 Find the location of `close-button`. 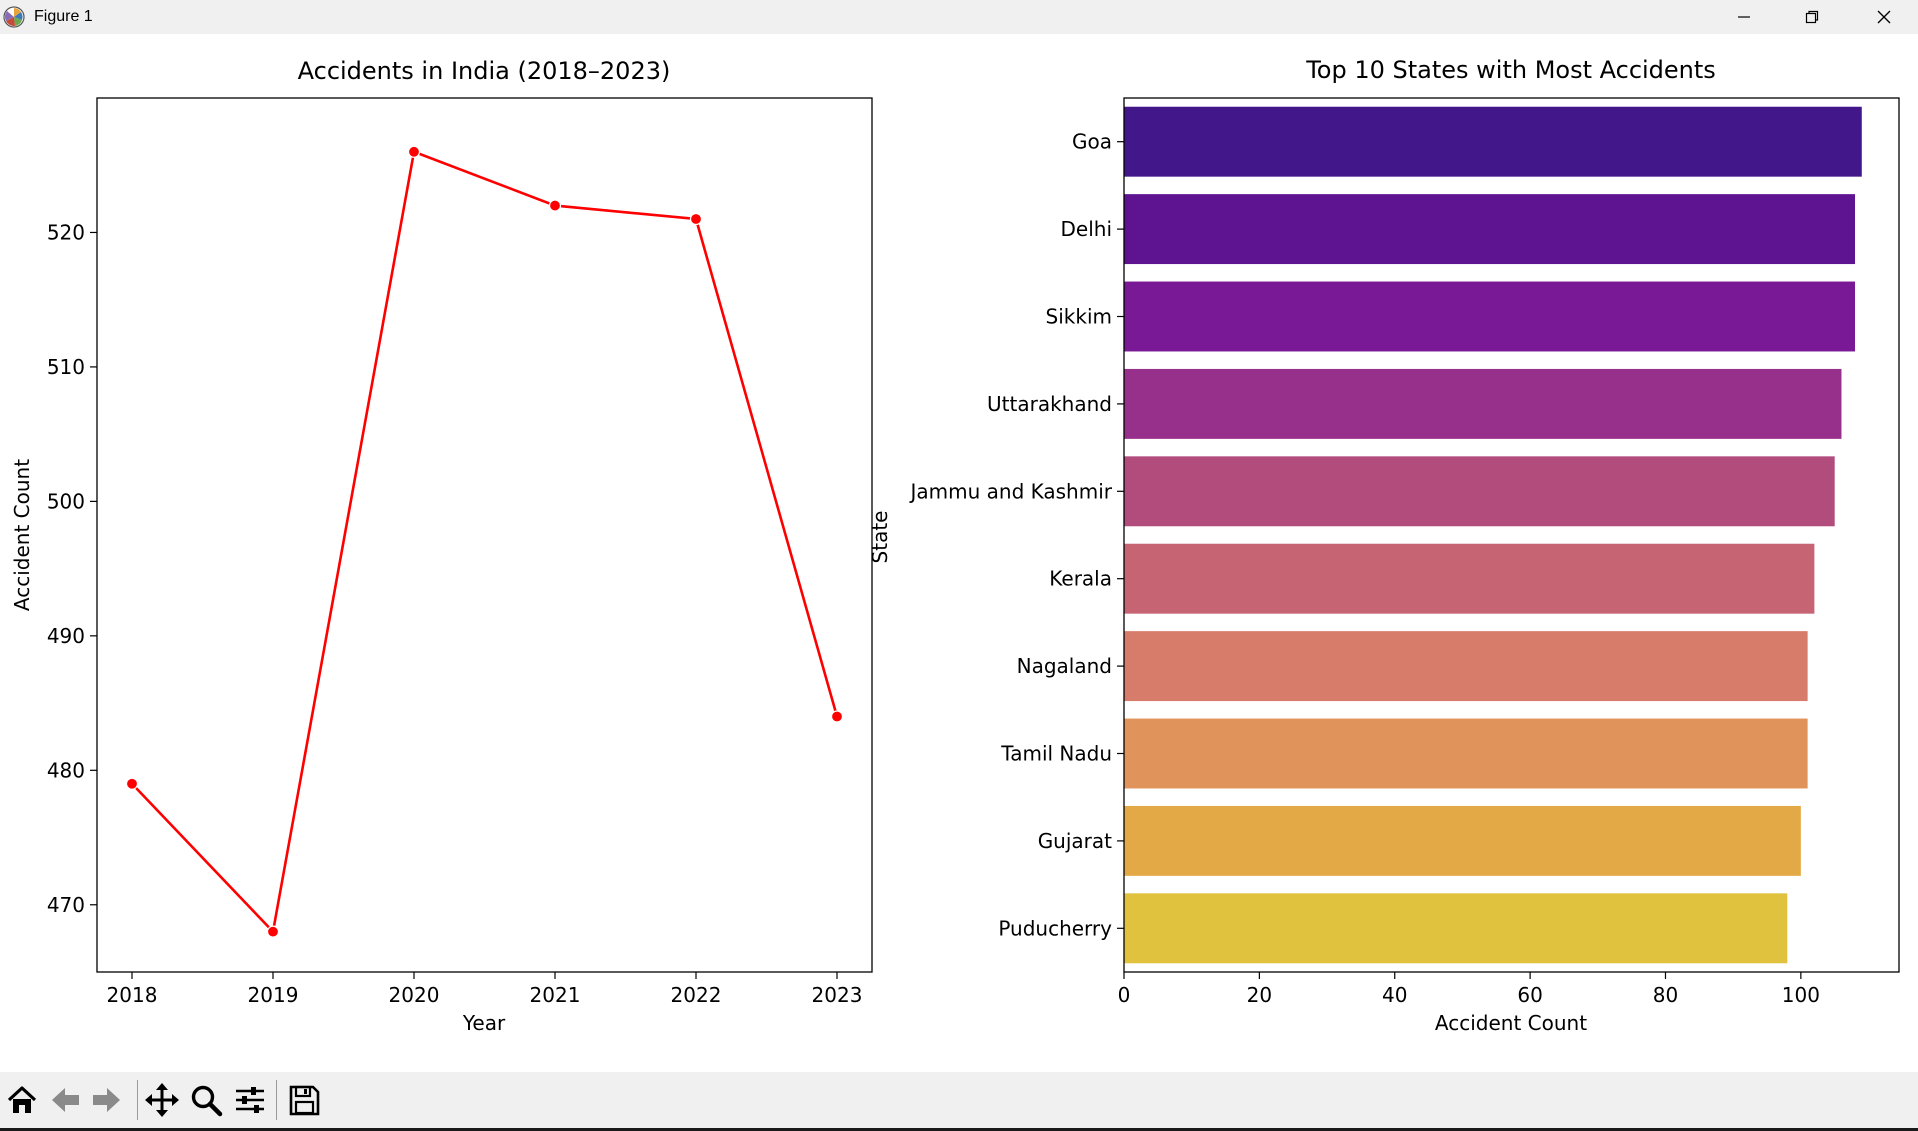

close-button is located at coordinates (1884, 17).